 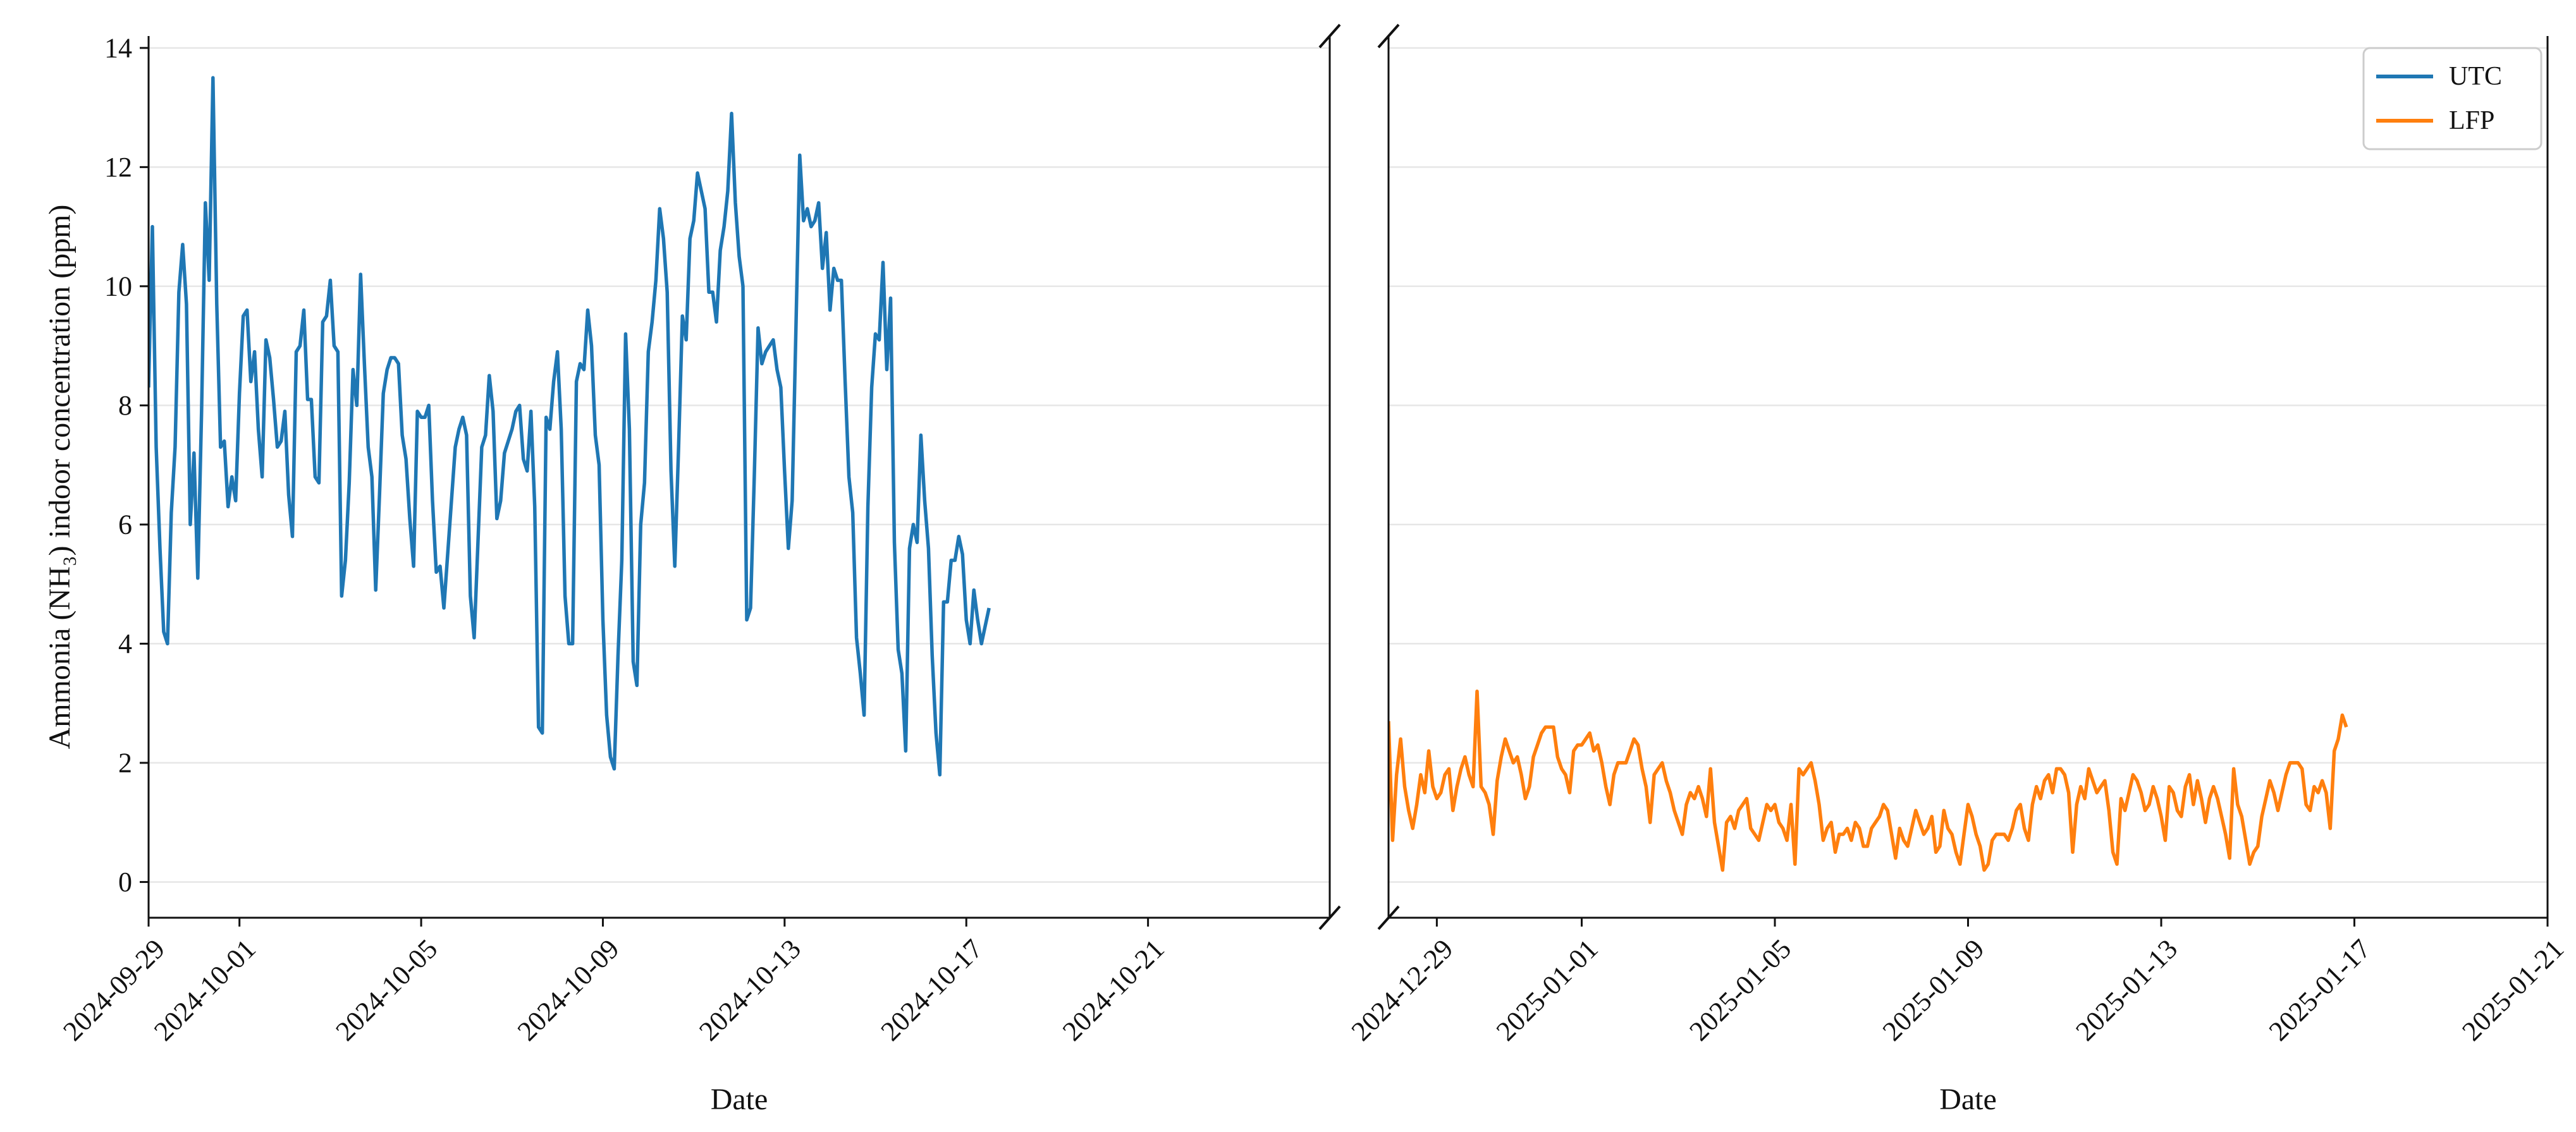 I want to click on x-tick-label: 2025-01-09, so click(x=1933, y=990).